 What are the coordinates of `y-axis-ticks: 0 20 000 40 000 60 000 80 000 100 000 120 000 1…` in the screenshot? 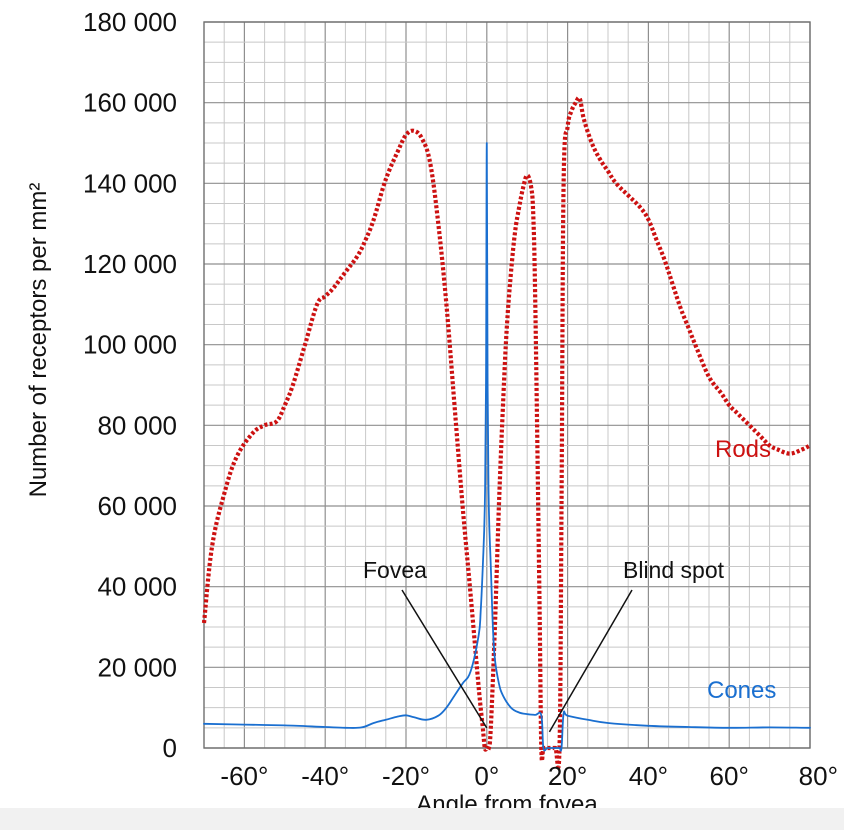 It's located at (130, 385).